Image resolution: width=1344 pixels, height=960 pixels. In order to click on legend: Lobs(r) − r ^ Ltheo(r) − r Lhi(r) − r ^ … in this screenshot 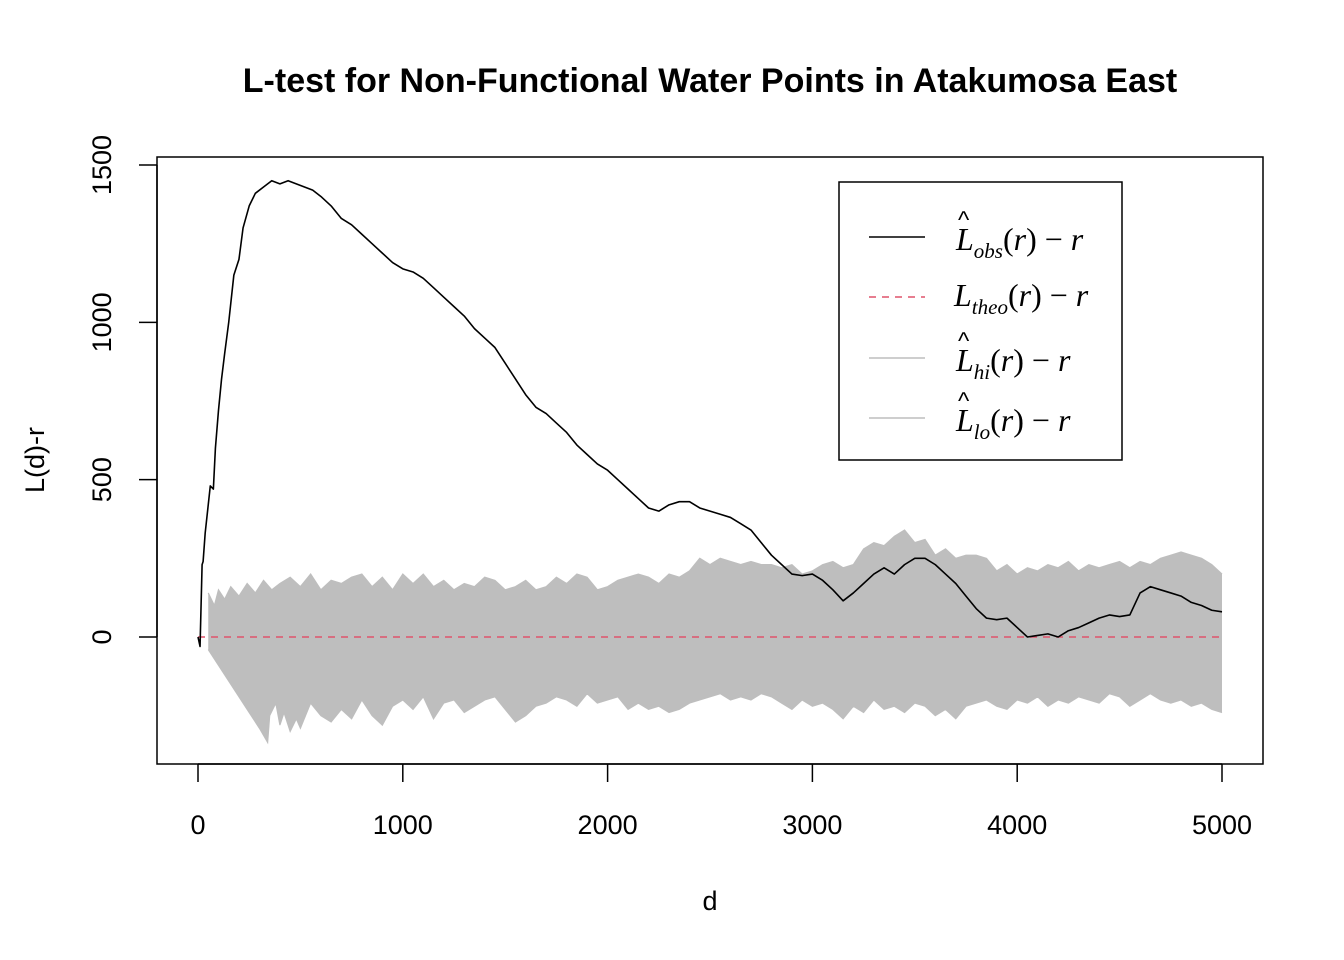, I will do `click(980, 321)`.